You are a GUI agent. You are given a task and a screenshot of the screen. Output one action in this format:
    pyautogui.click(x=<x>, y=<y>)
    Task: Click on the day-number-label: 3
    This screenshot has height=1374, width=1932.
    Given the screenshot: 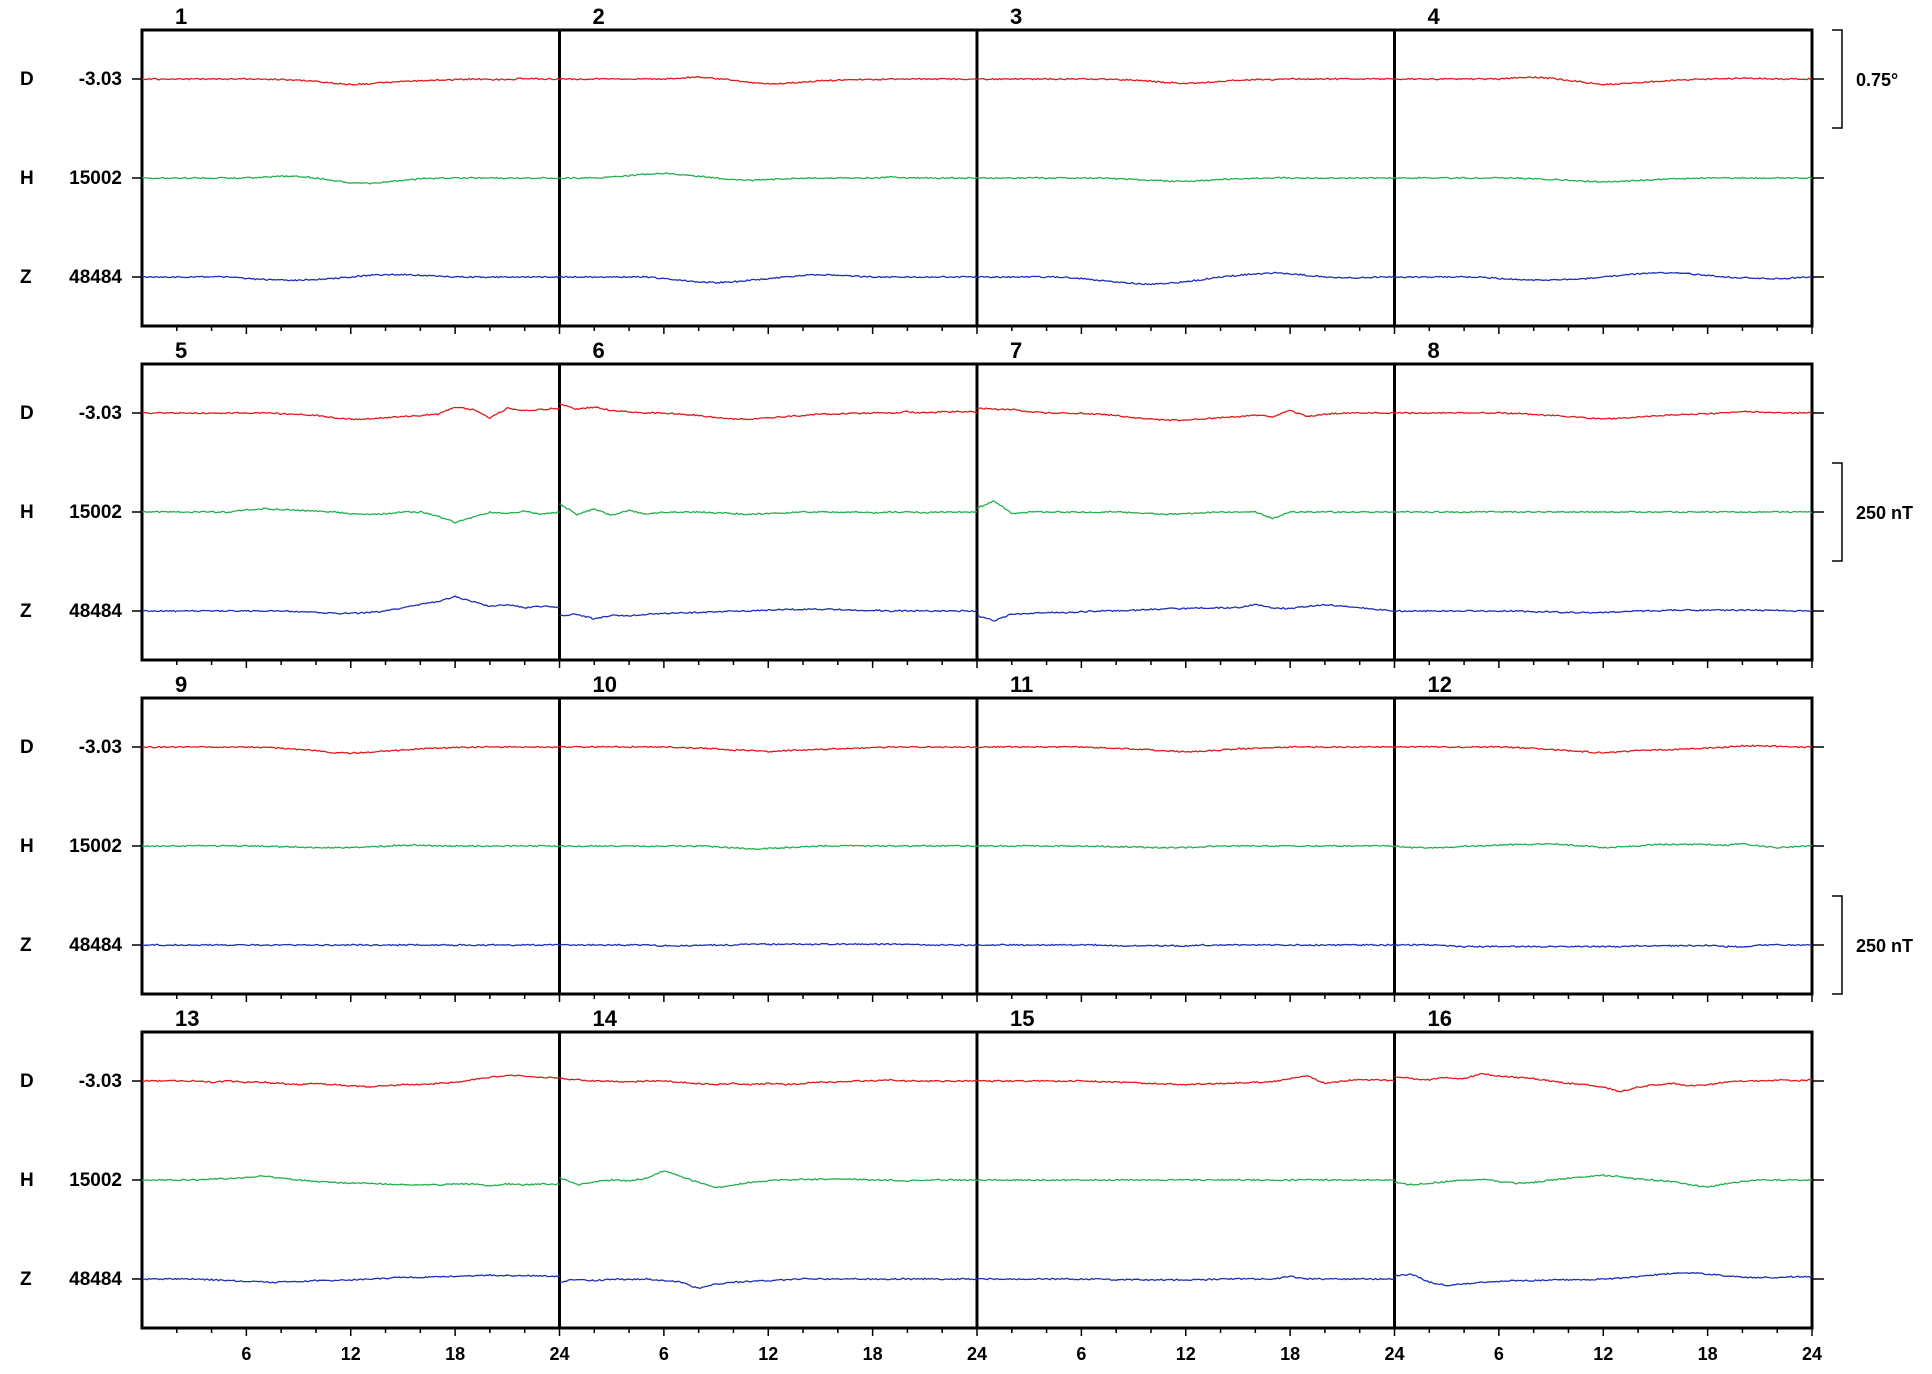 What is the action you would take?
    pyautogui.click(x=1016, y=16)
    